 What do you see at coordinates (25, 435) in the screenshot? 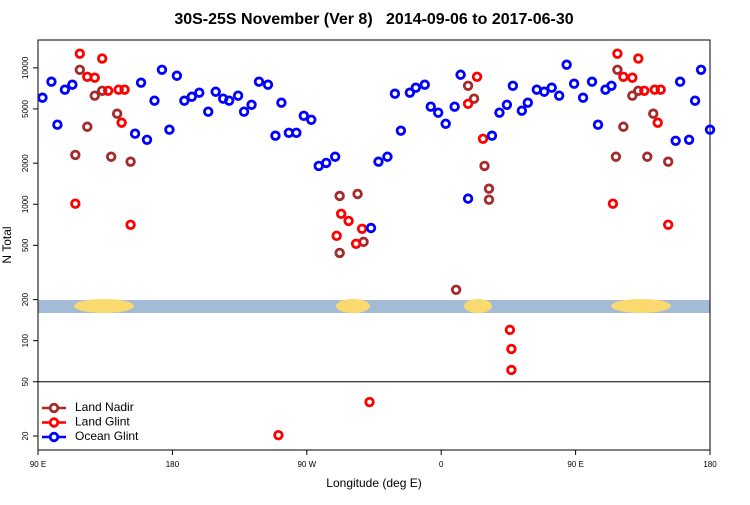
I see `y-tick-label: 20` at bounding box center [25, 435].